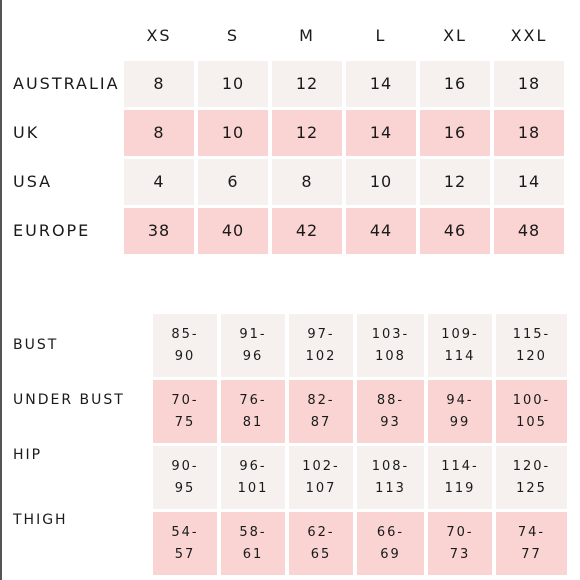 Image resolution: width=580 pixels, height=580 pixels. What do you see at coordinates (321, 356) in the screenshot?
I see `measure-range-end: 102` at bounding box center [321, 356].